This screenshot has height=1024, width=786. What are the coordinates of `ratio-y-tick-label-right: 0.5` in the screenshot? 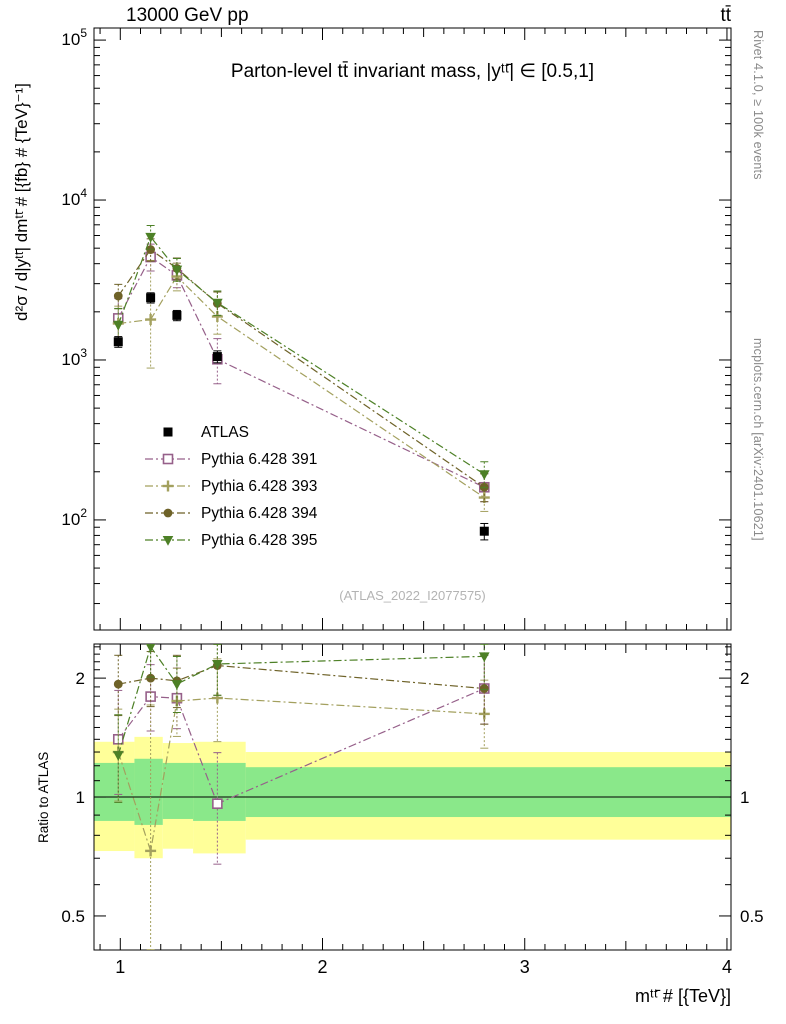 It's located at (752, 916).